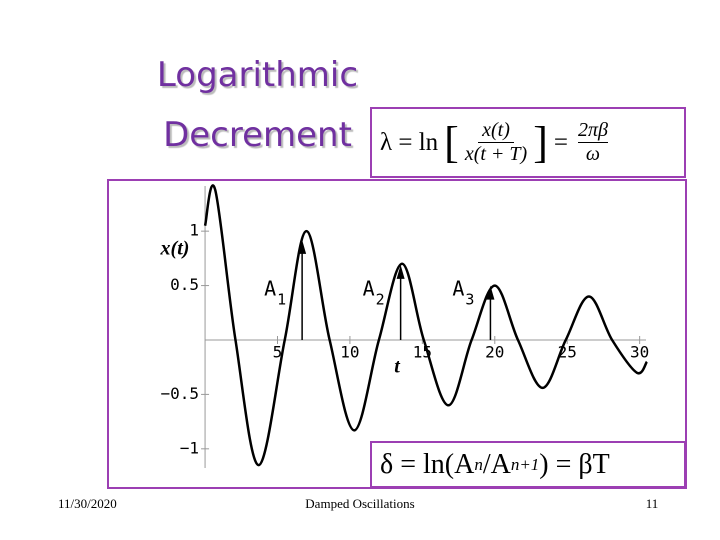 The width and height of the screenshot is (720, 540). What do you see at coordinates (592, 130) in the screenshot?
I see `numerator: 2πβ` at bounding box center [592, 130].